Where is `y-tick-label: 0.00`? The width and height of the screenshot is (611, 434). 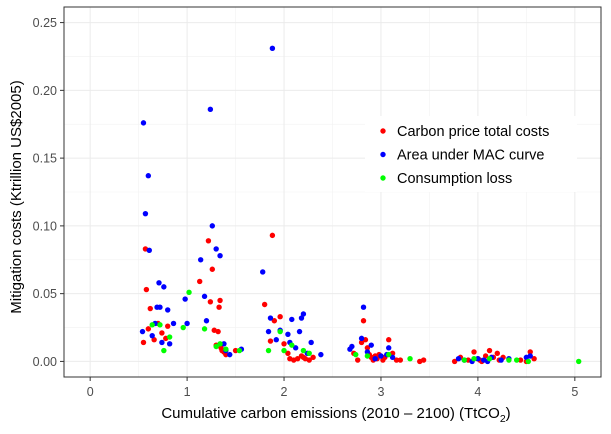 y-tick-label: 0.00 is located at coordinates (45, 362).